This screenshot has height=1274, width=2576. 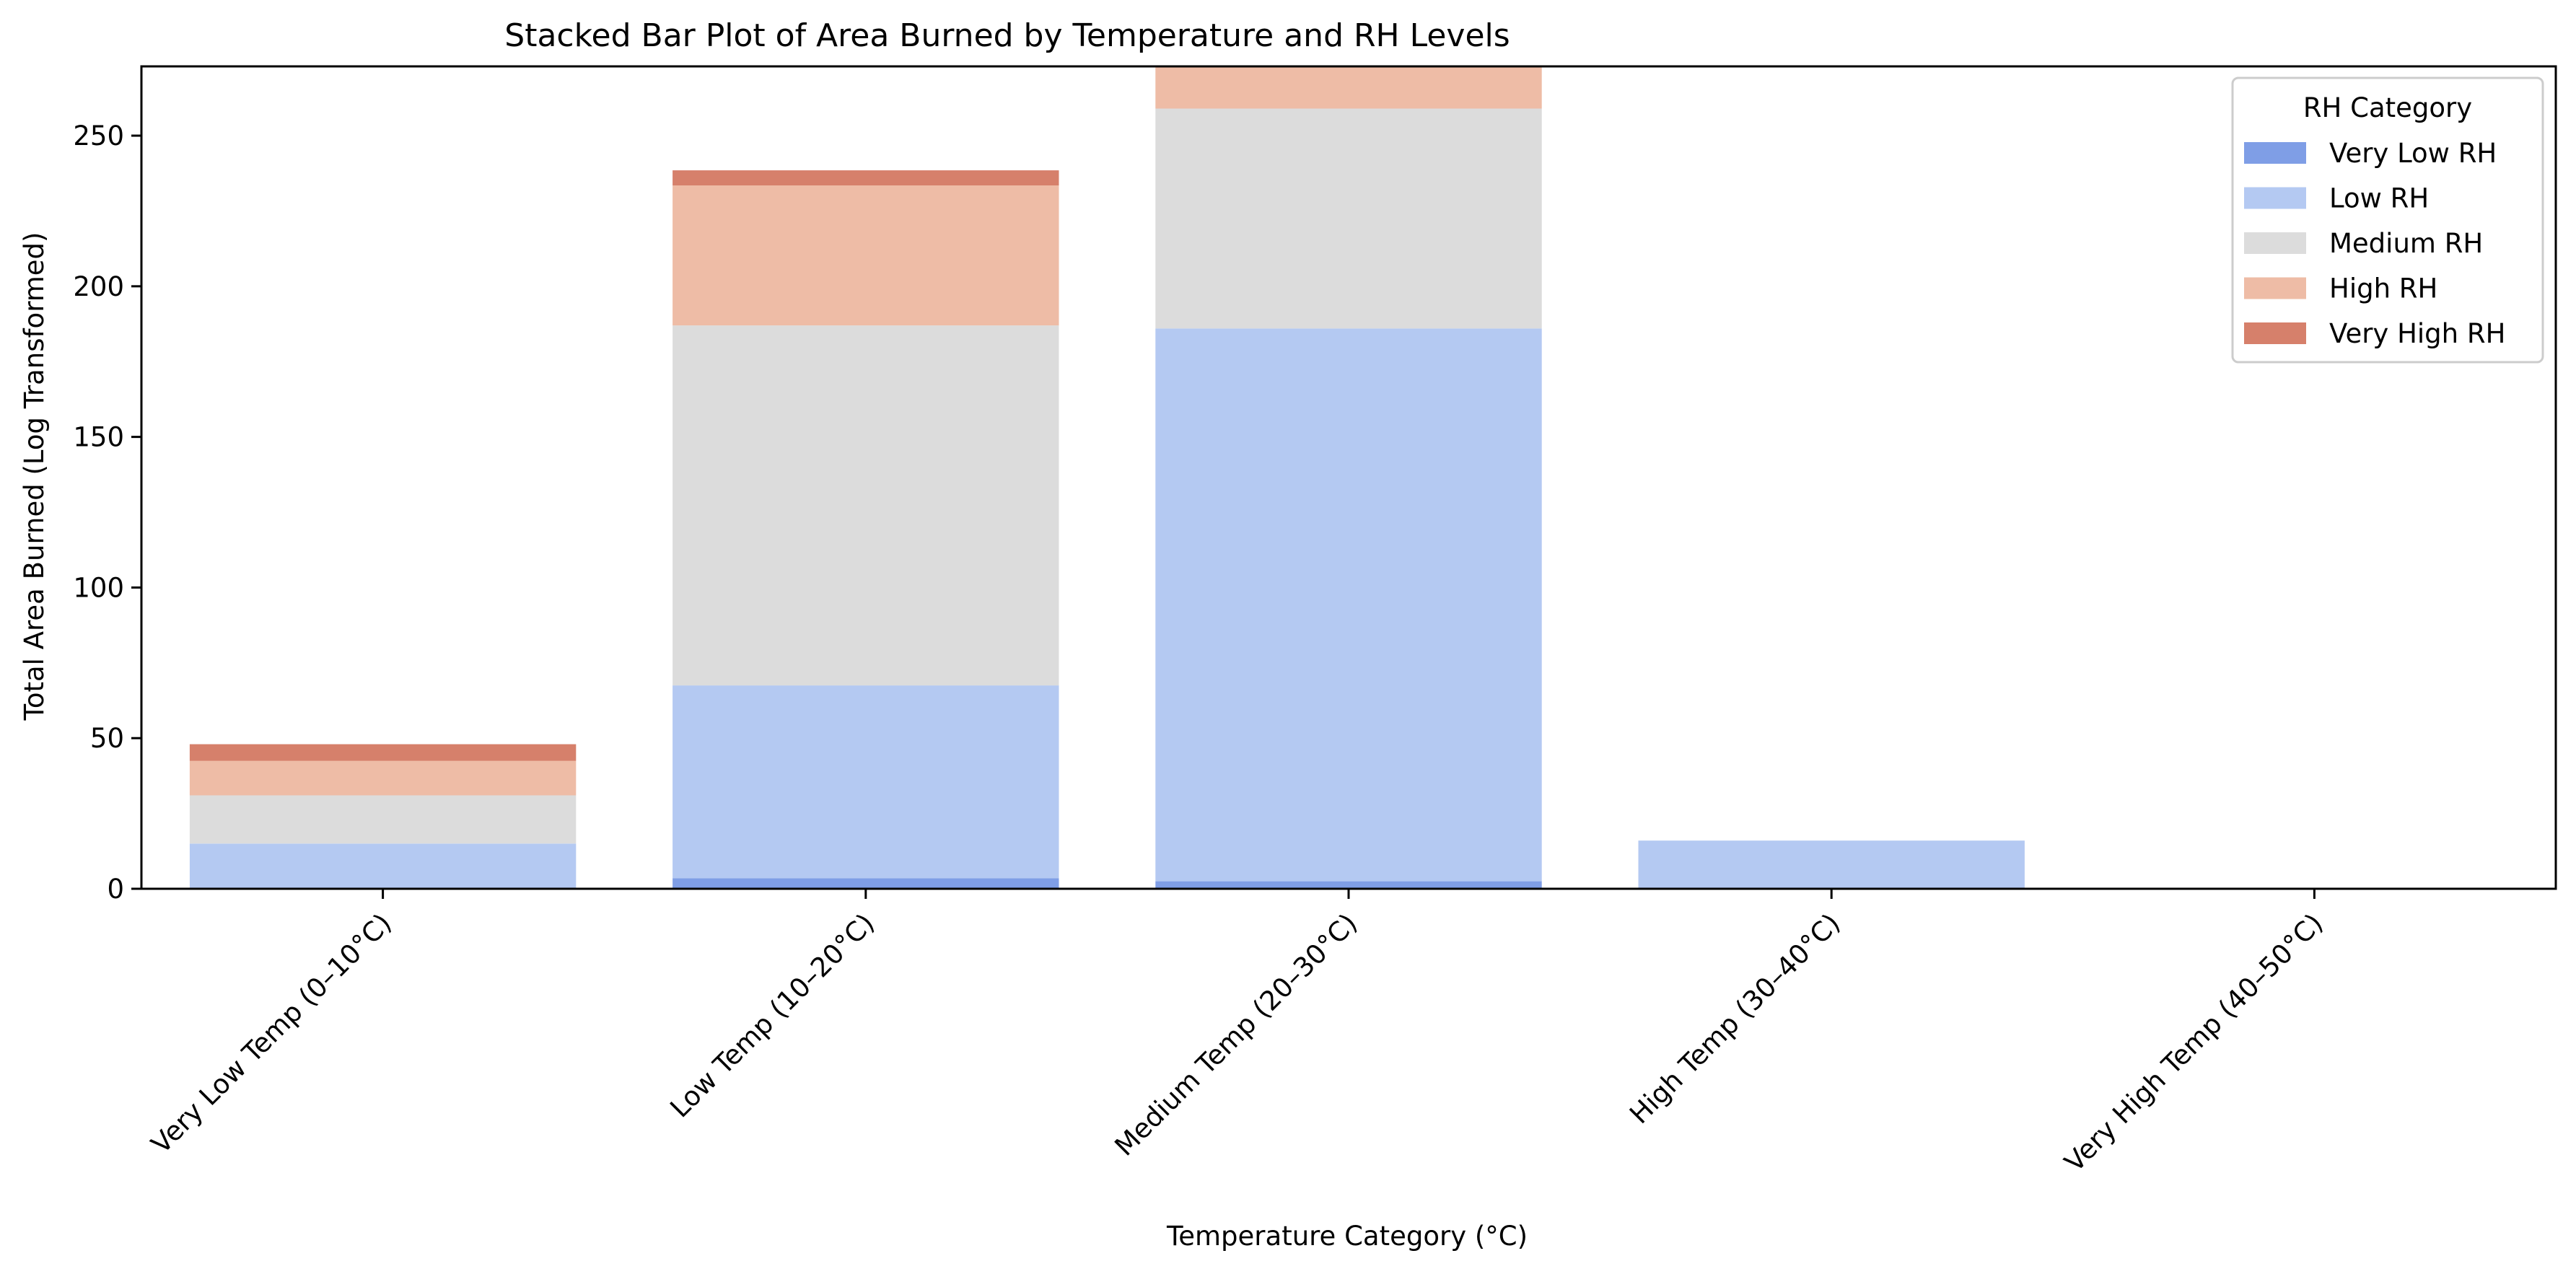 I want to click on y-tick-label: 100, so click(x=99, y=587).